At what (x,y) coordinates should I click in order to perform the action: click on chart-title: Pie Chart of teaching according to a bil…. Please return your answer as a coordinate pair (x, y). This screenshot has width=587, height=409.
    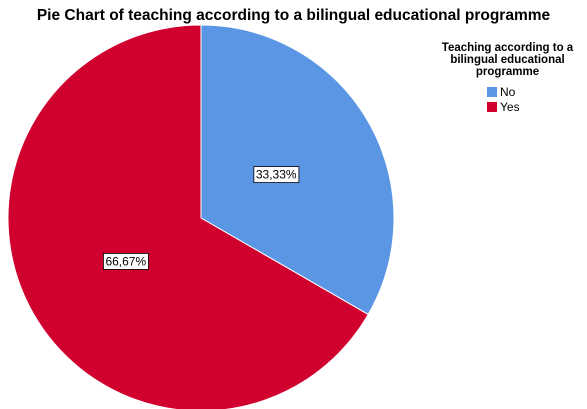
    Looking at the image, I should click on (293, 15).